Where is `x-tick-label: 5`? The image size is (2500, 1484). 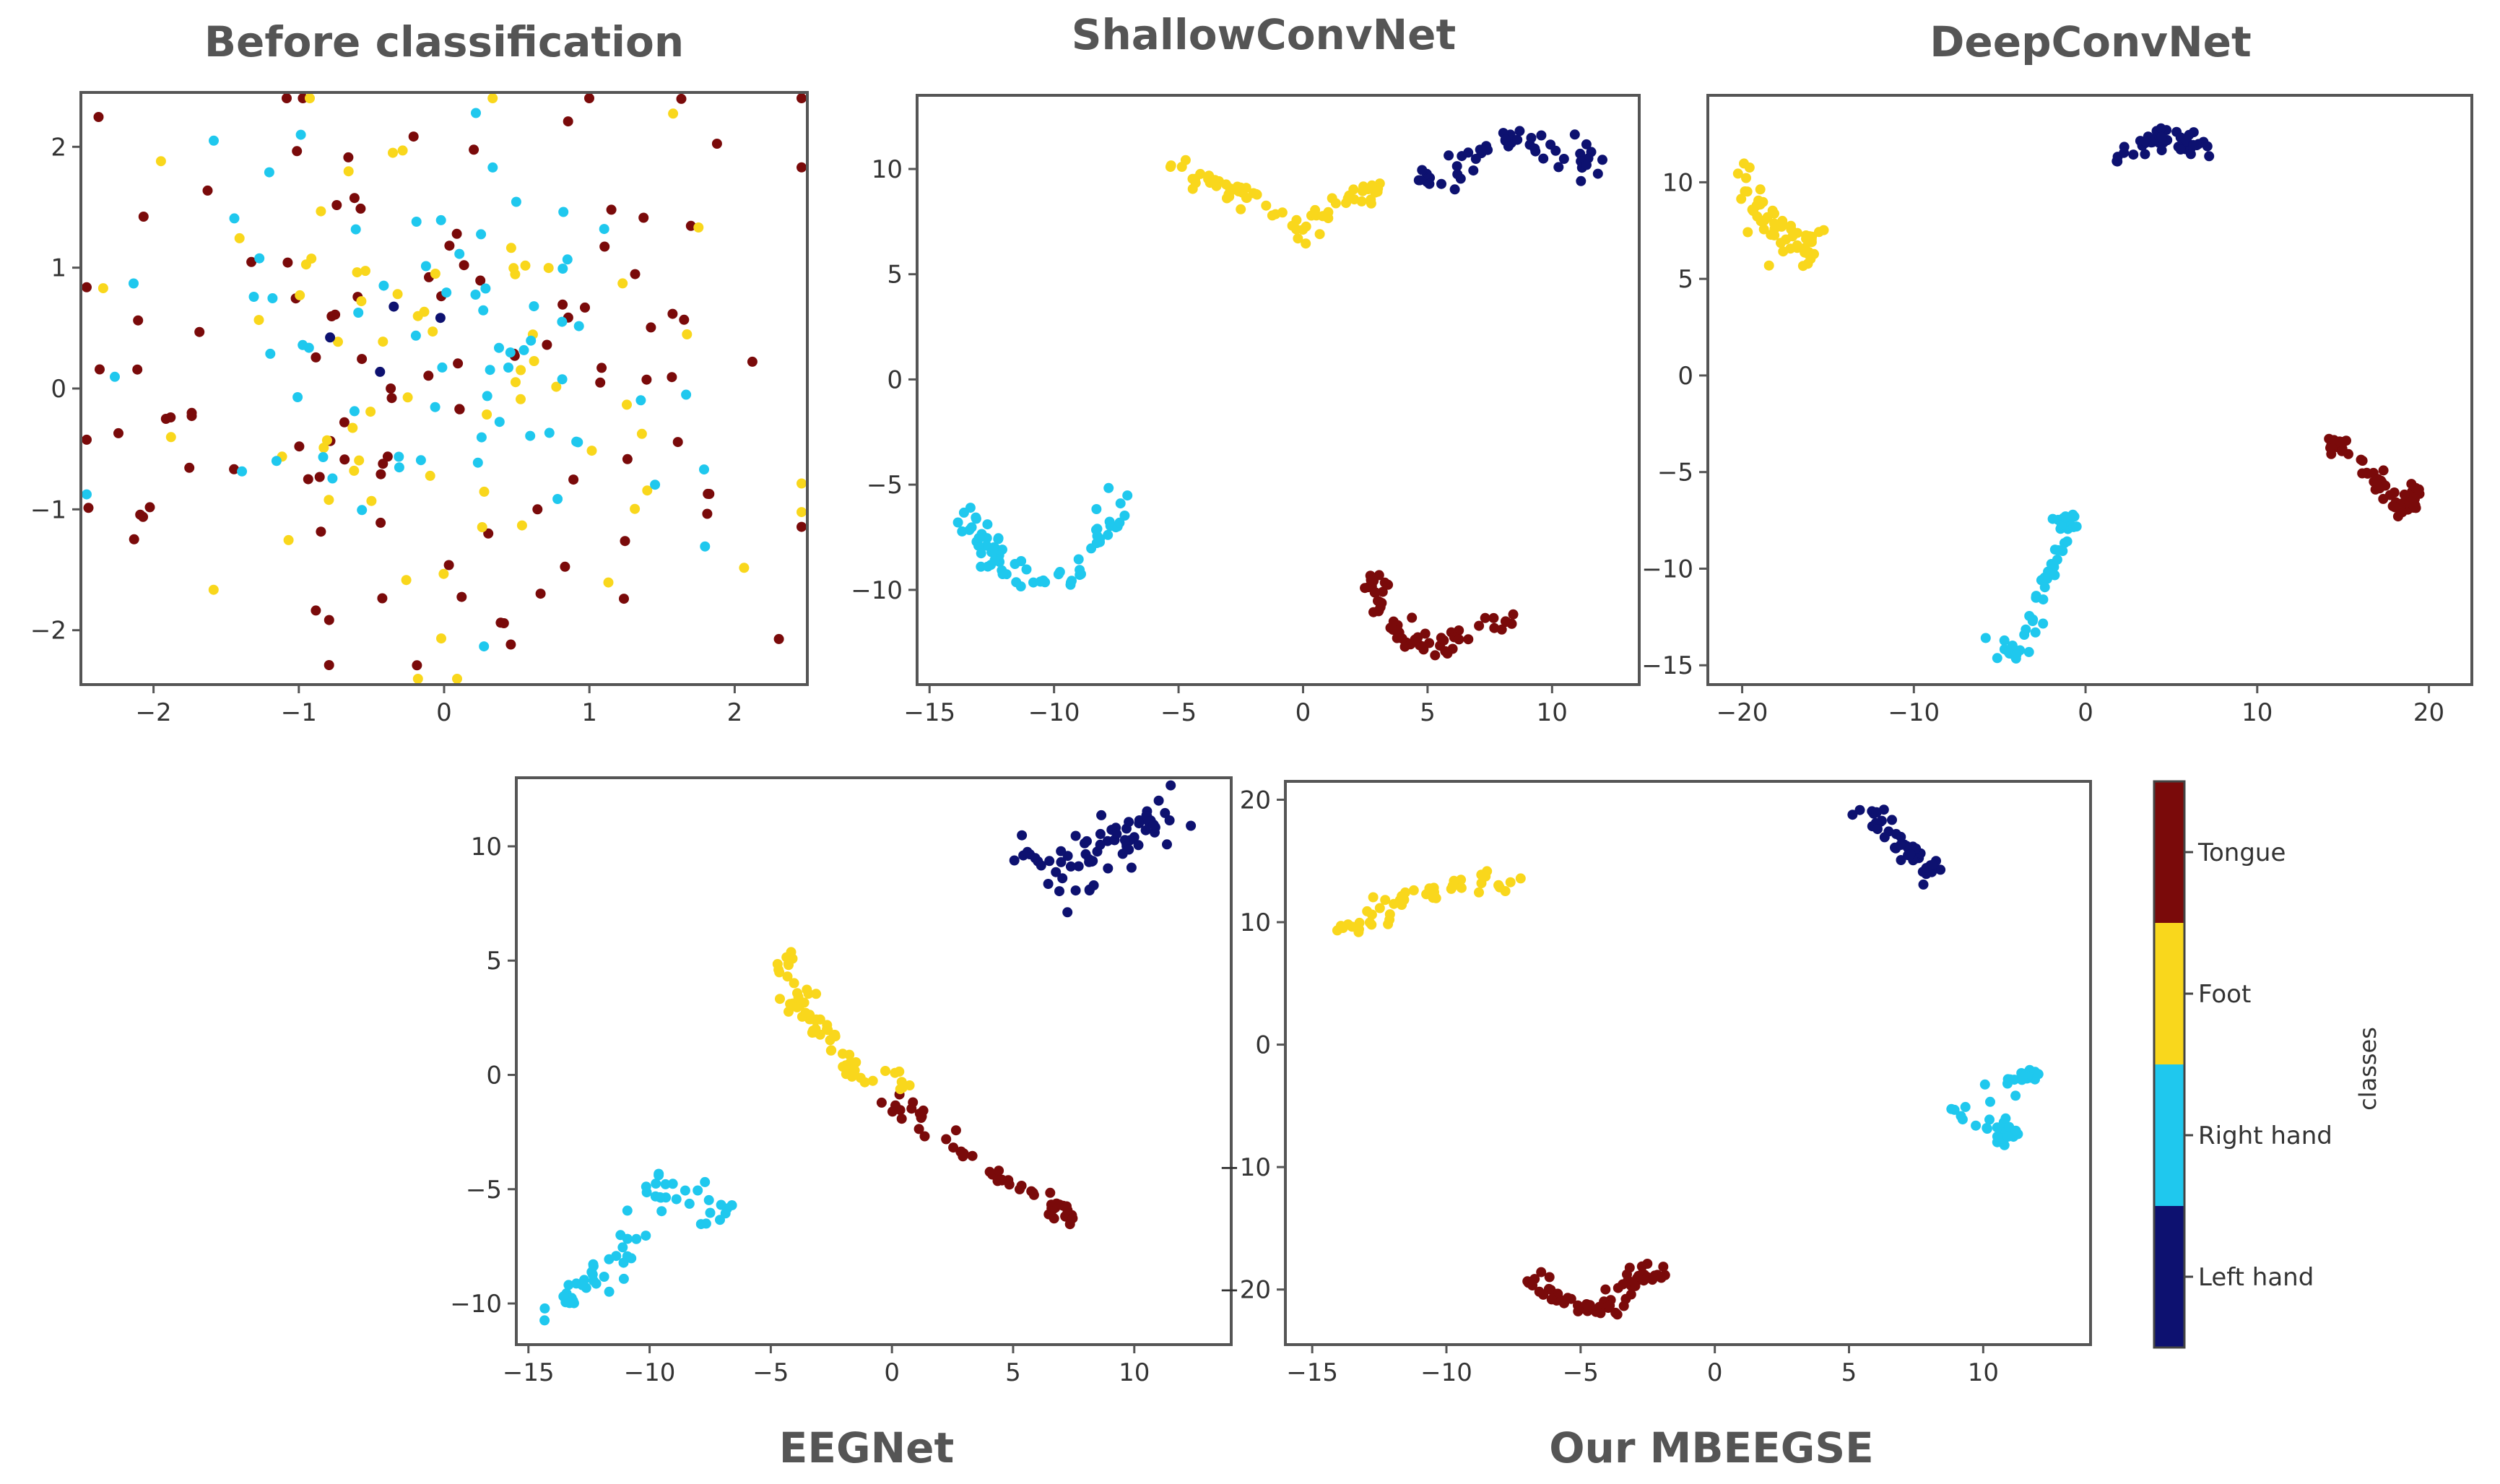
x-tick-label: 5 is located at coordinates (1428, 712).